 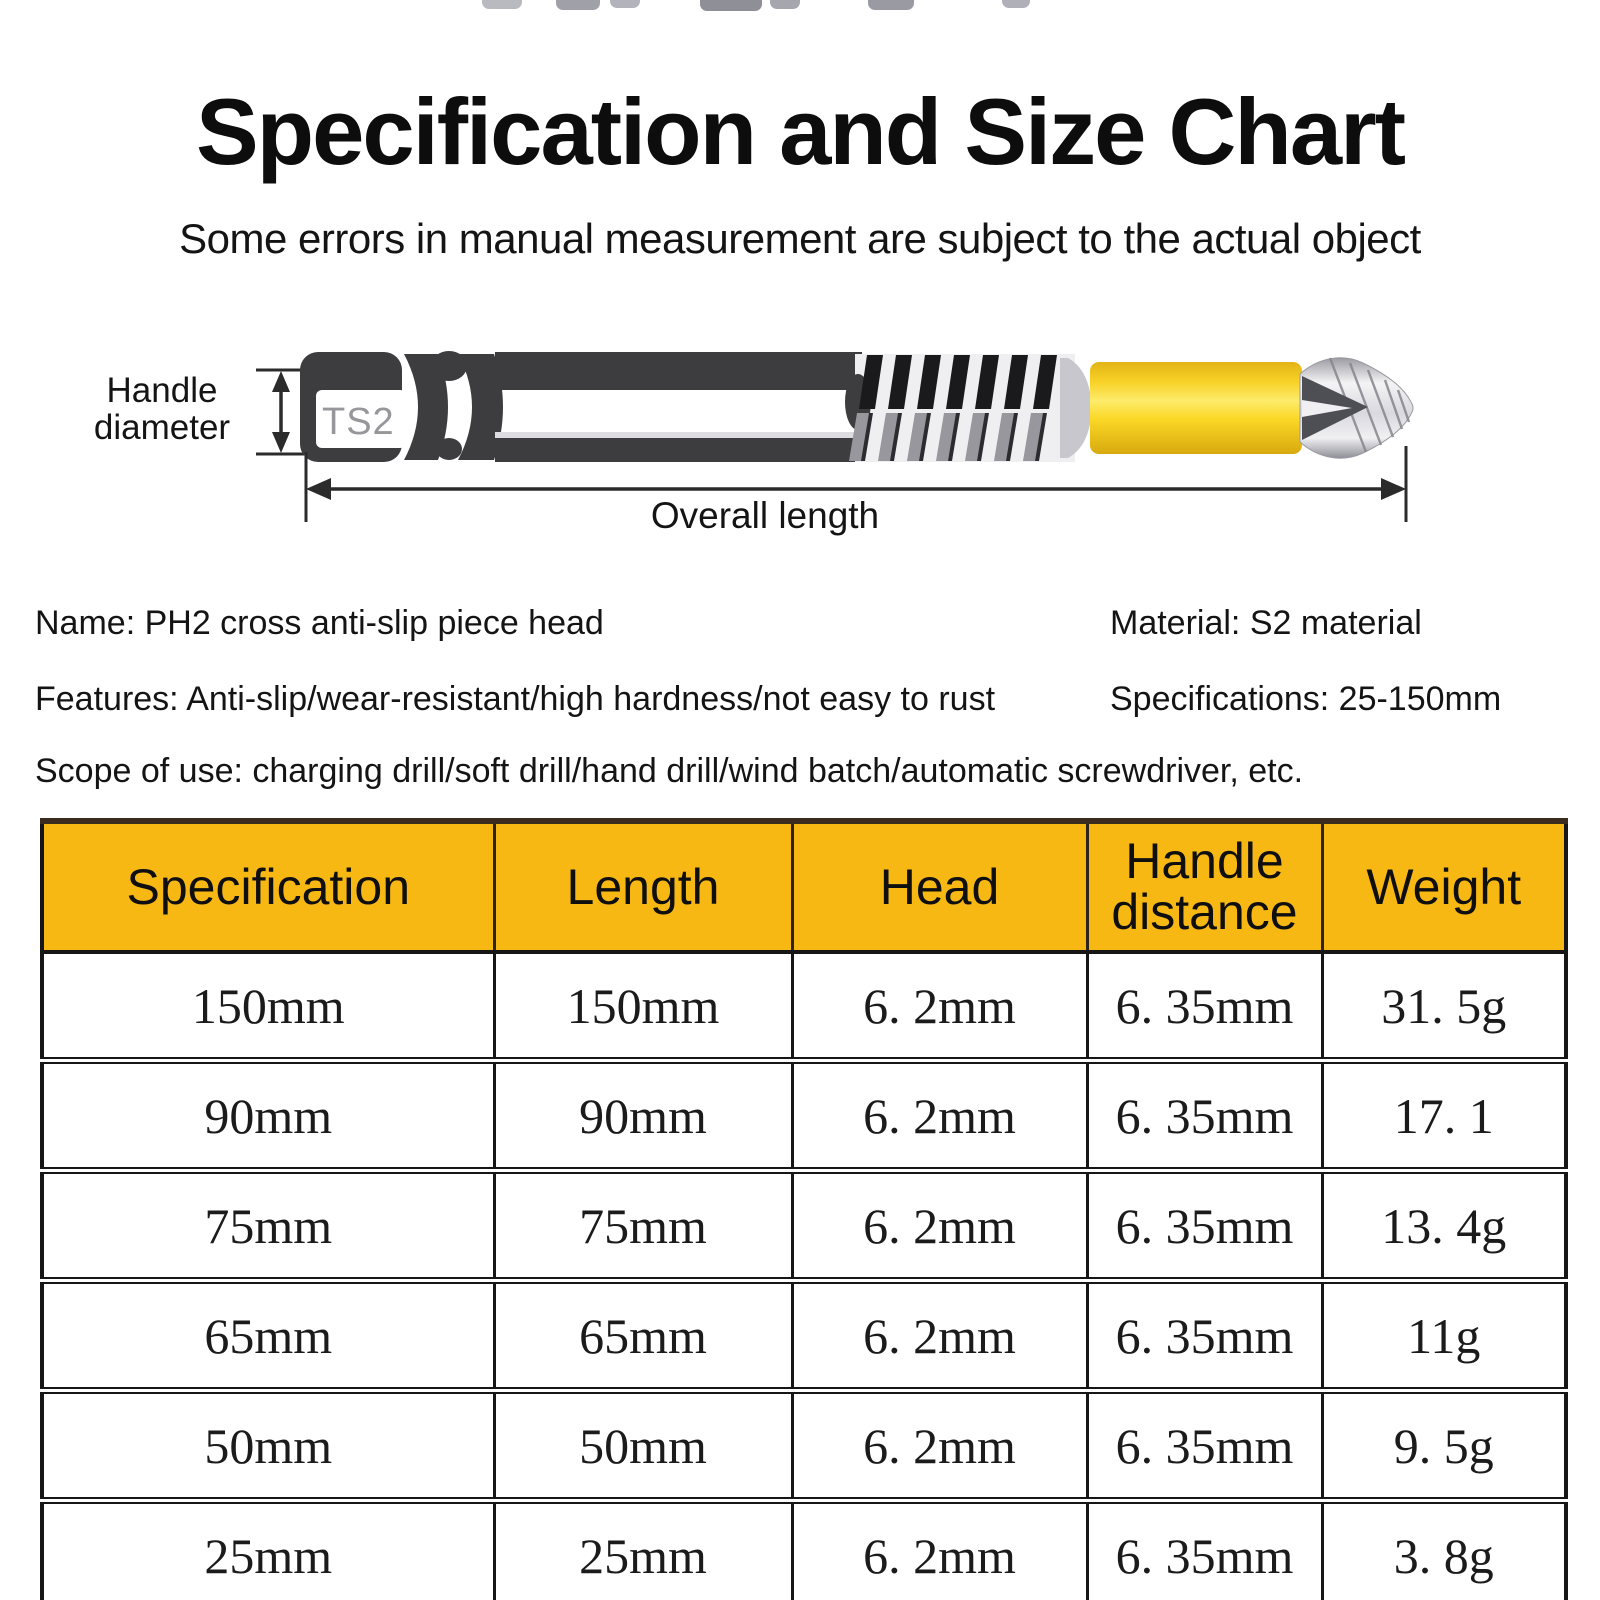 I want to click on cell: 13. 4g, so click(x=1443, y=1224).